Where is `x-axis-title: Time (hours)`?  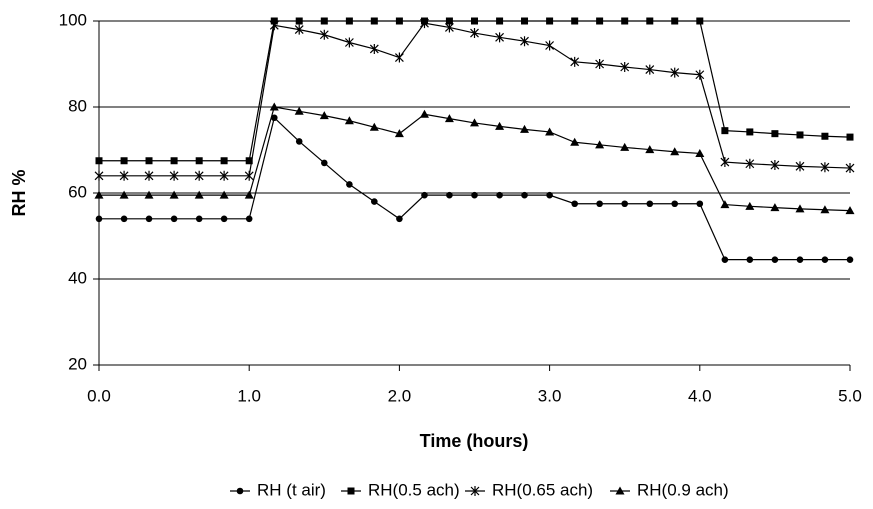
x-axis-title: Time (hours) is located at coordinates (474, 441).